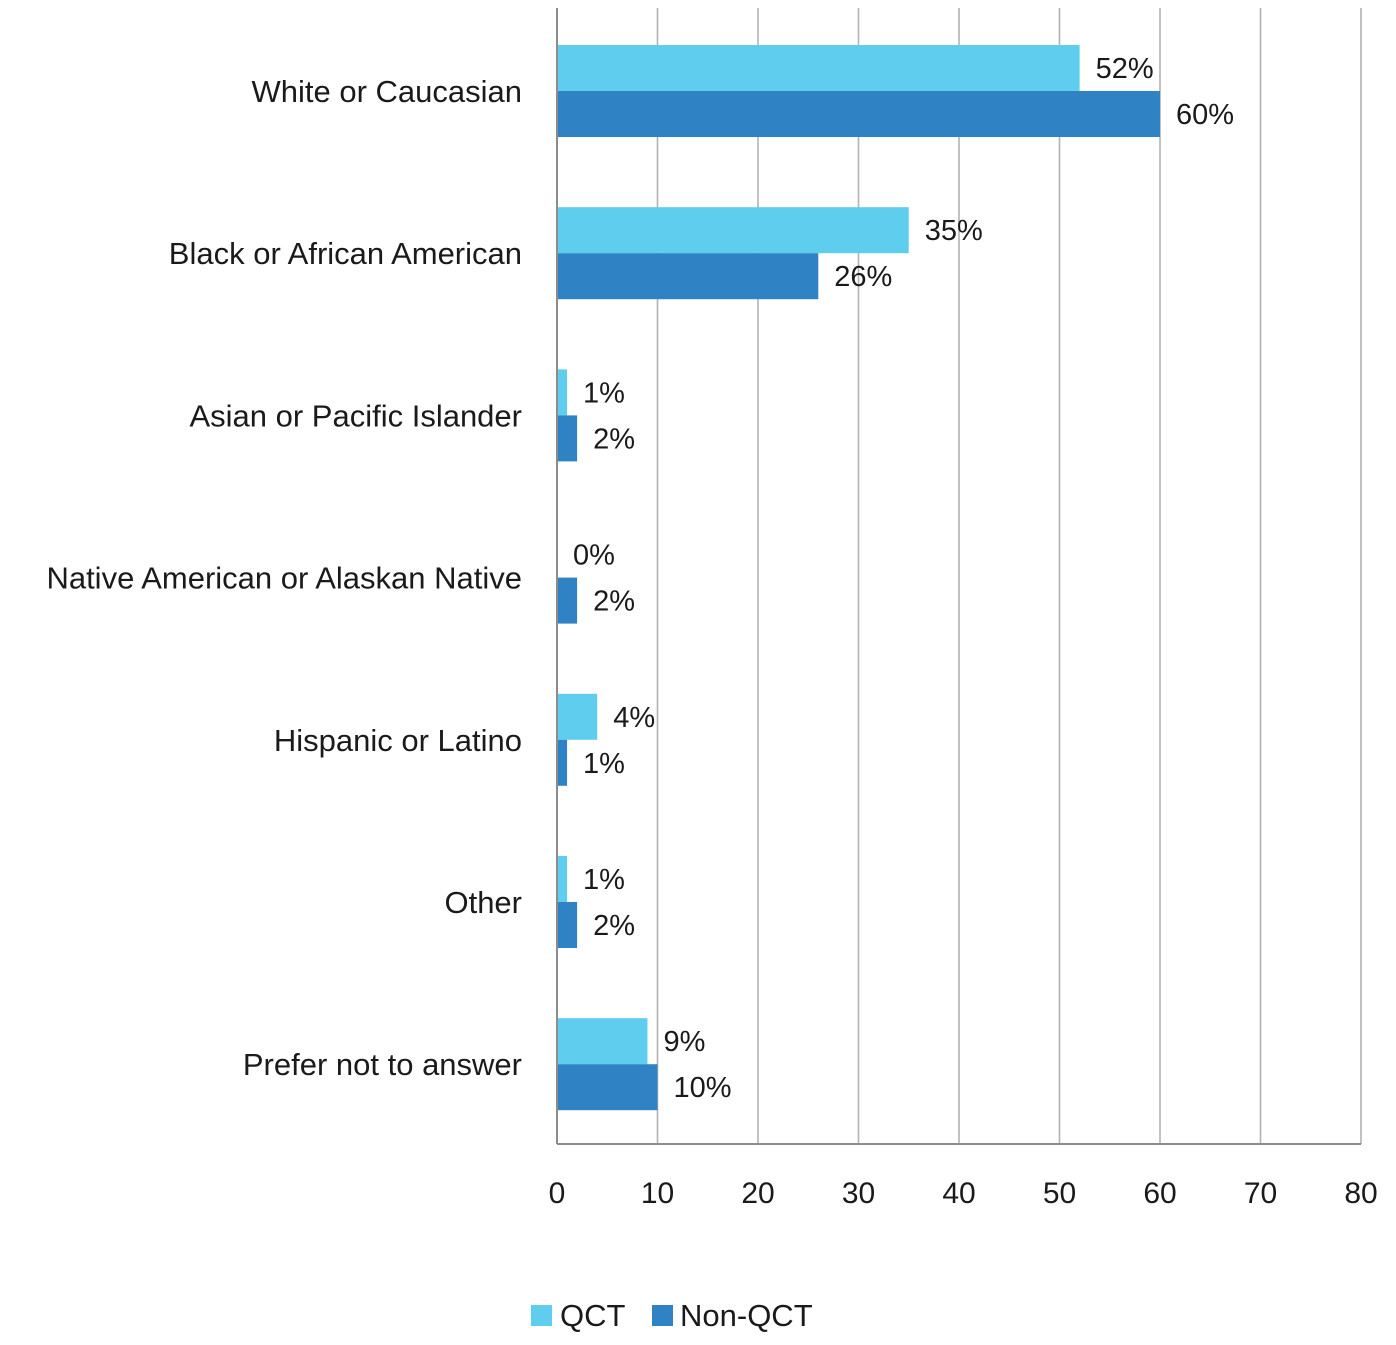 The height and width of the screenshot is (1345, 1396). Describe the element at coordinates (863, 277) in the screenshot. I see `data-label: 26%` at that location.